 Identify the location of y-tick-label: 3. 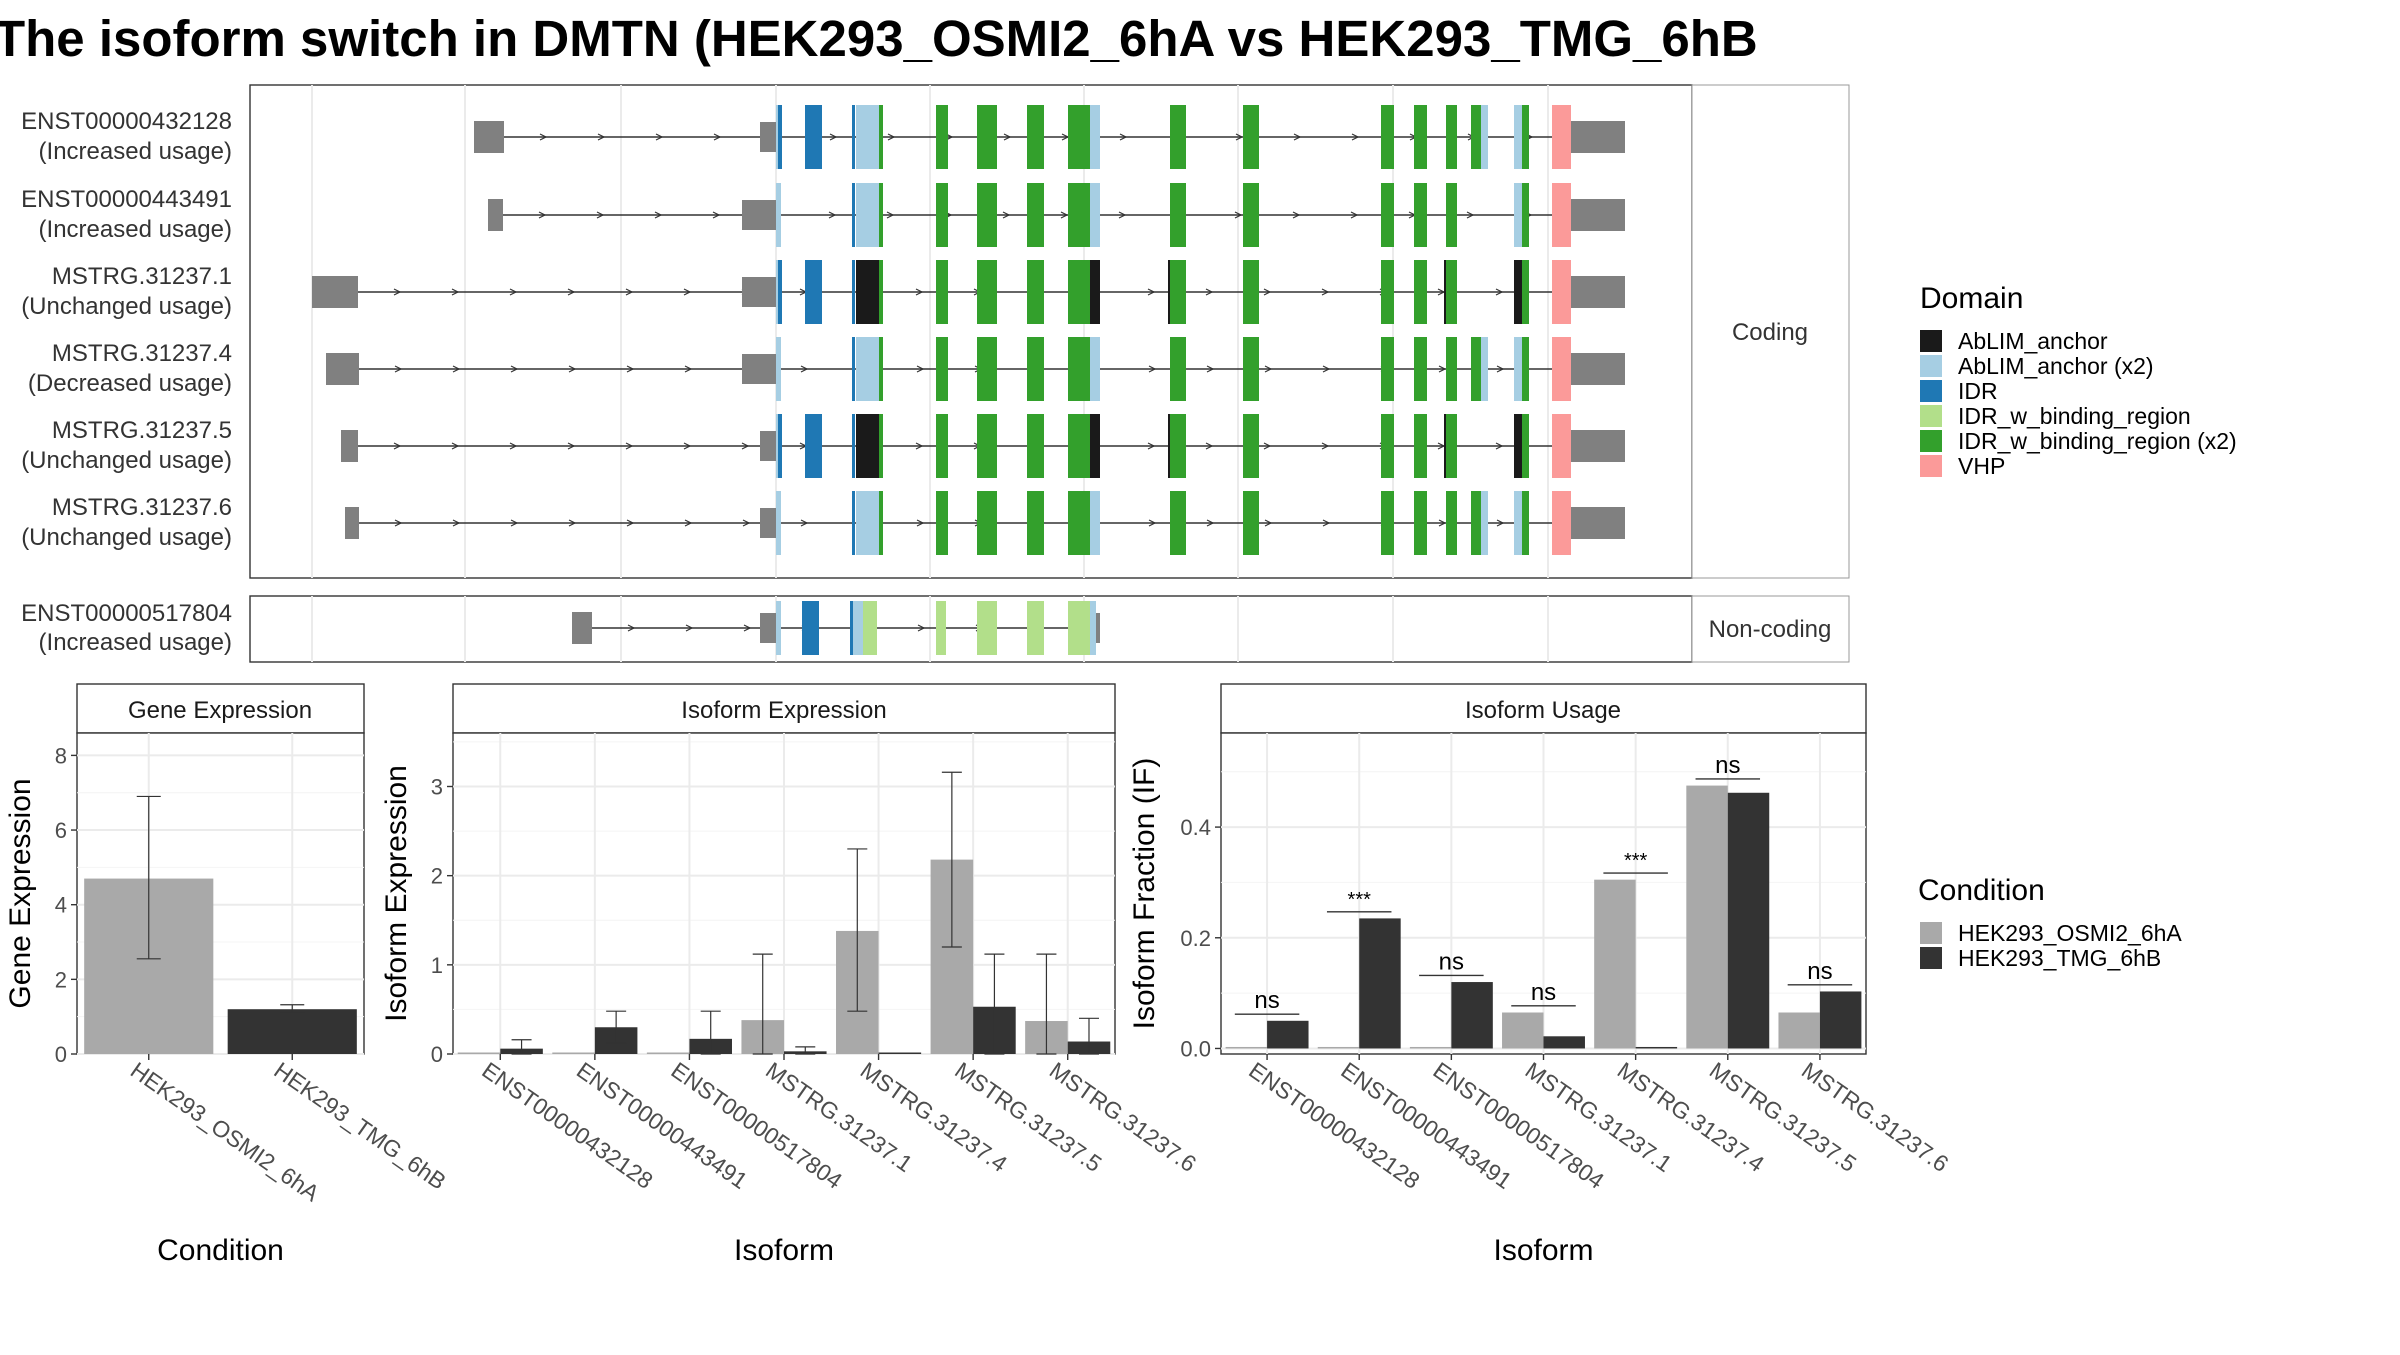
(437, 787).